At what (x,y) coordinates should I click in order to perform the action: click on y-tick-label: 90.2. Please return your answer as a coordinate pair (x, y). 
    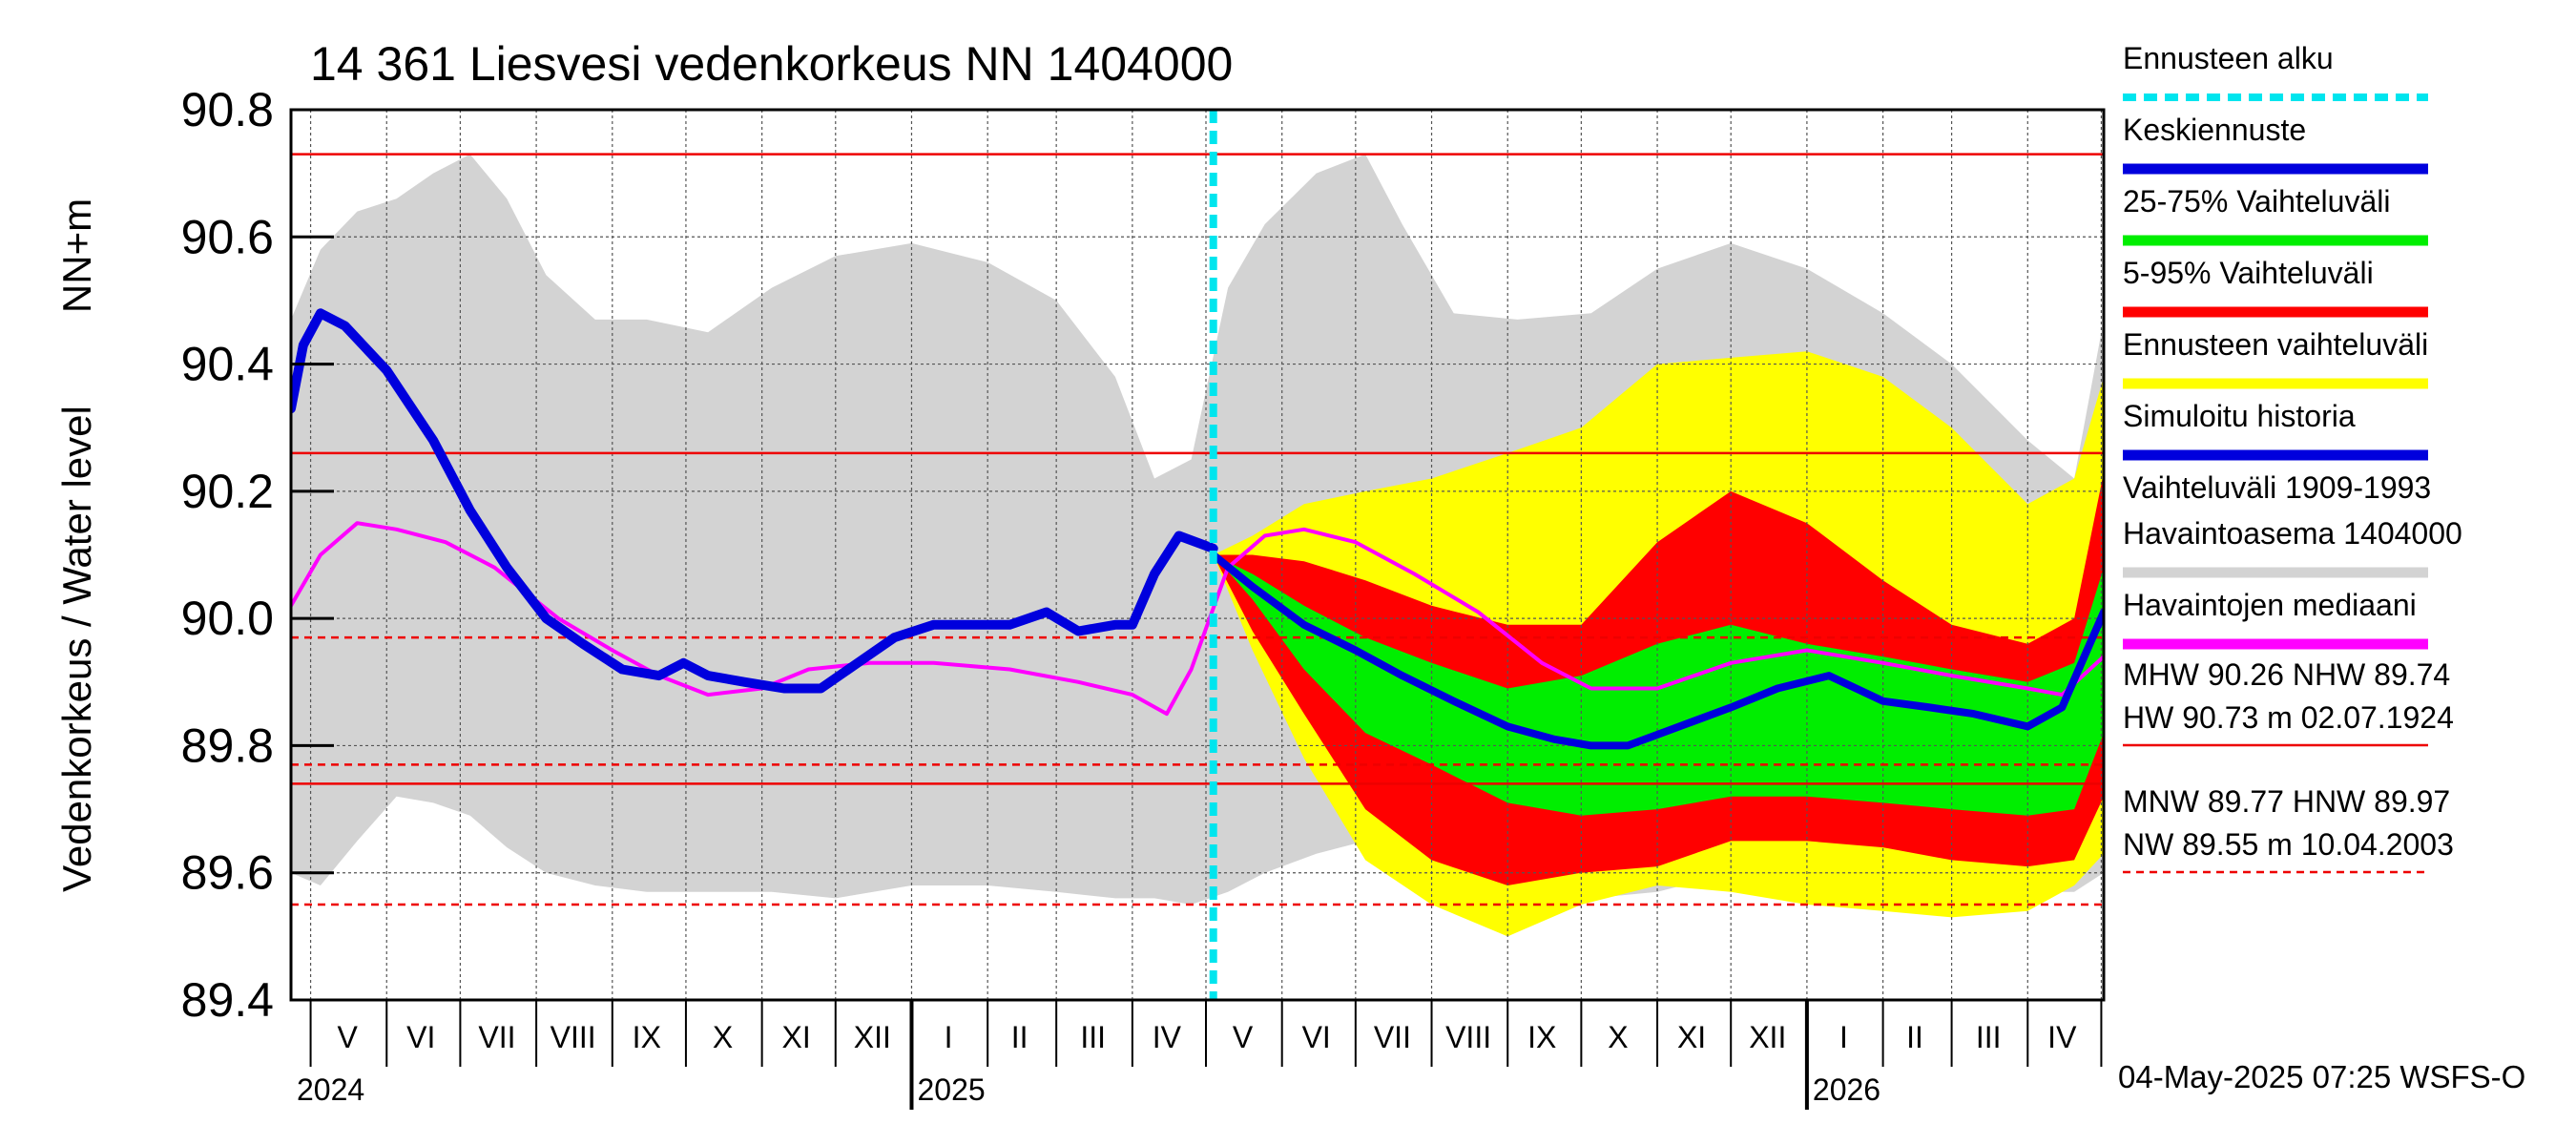
    Looking at the image, I should click on (227, 492).